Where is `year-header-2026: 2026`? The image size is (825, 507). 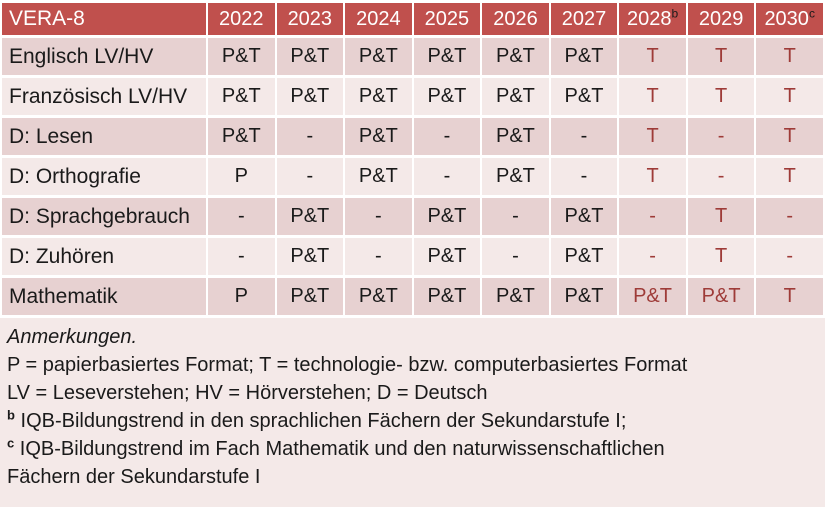 year-header-2026: 2026 is located at coordinates (515, 19).